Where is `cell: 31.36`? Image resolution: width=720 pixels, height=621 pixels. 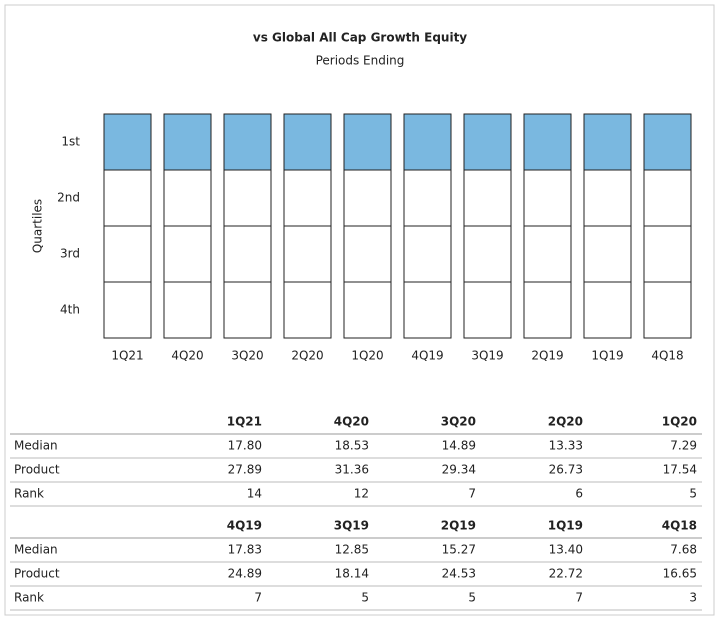 cell: 31.36 is located at coordinates (352, 470).